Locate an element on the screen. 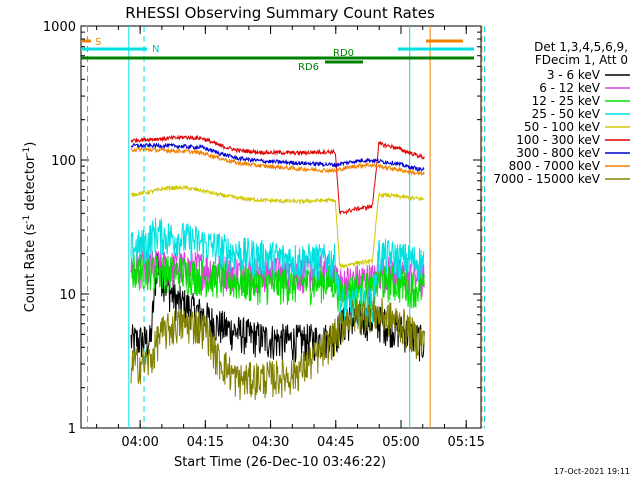  legend-label: 100 - 300 keV is located at coordinates (558, 140).